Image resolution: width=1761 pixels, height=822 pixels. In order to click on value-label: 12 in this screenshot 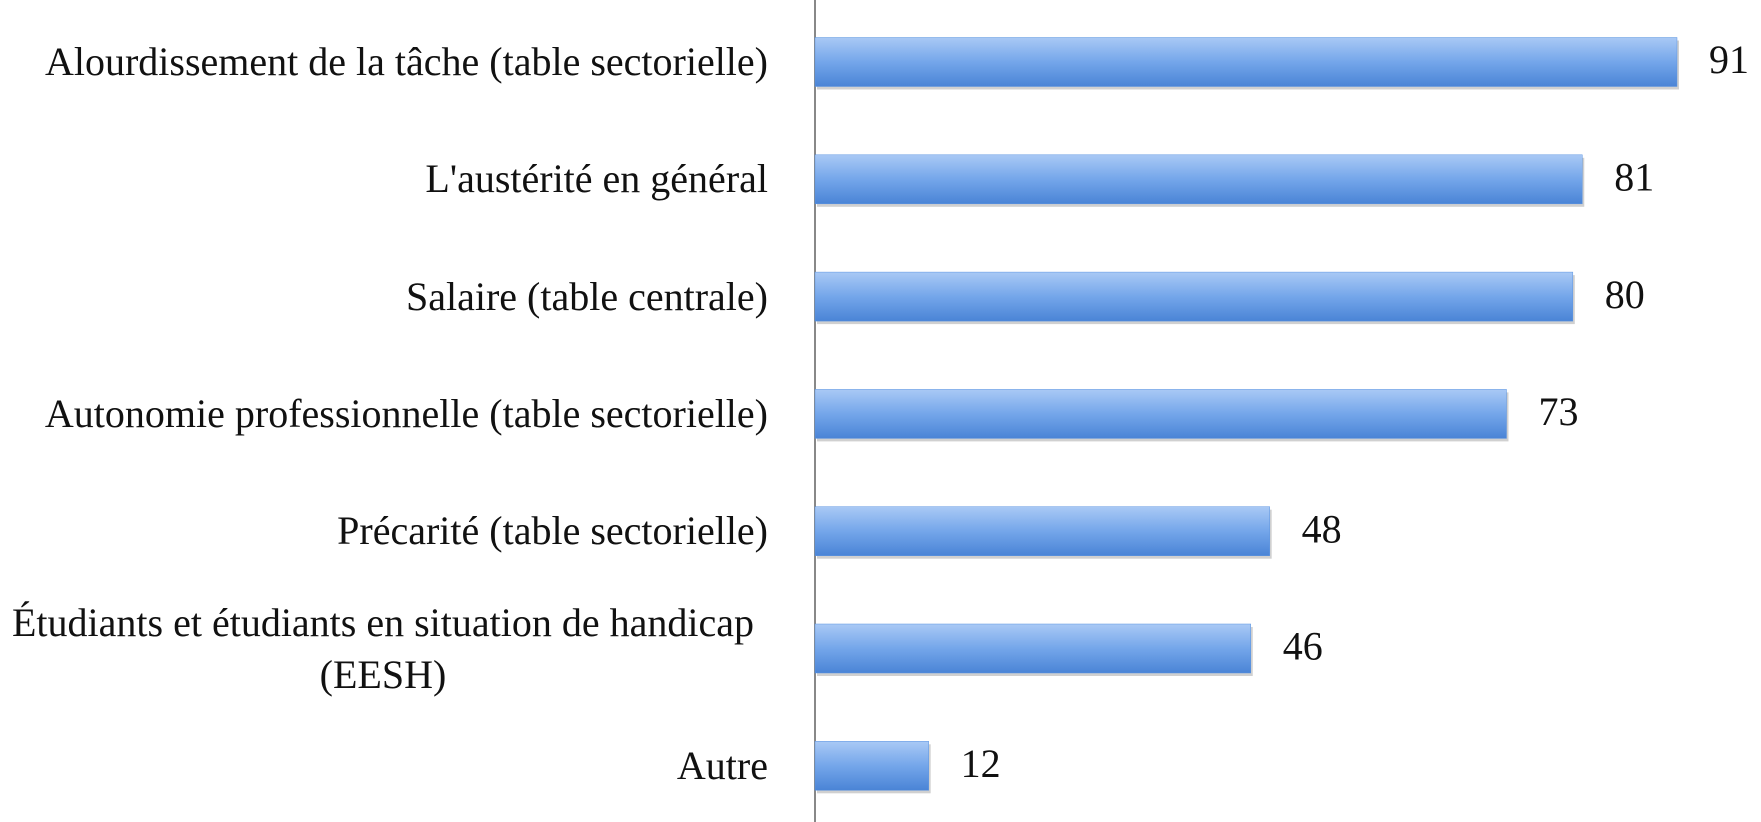, I will do `click(981, 763)`.